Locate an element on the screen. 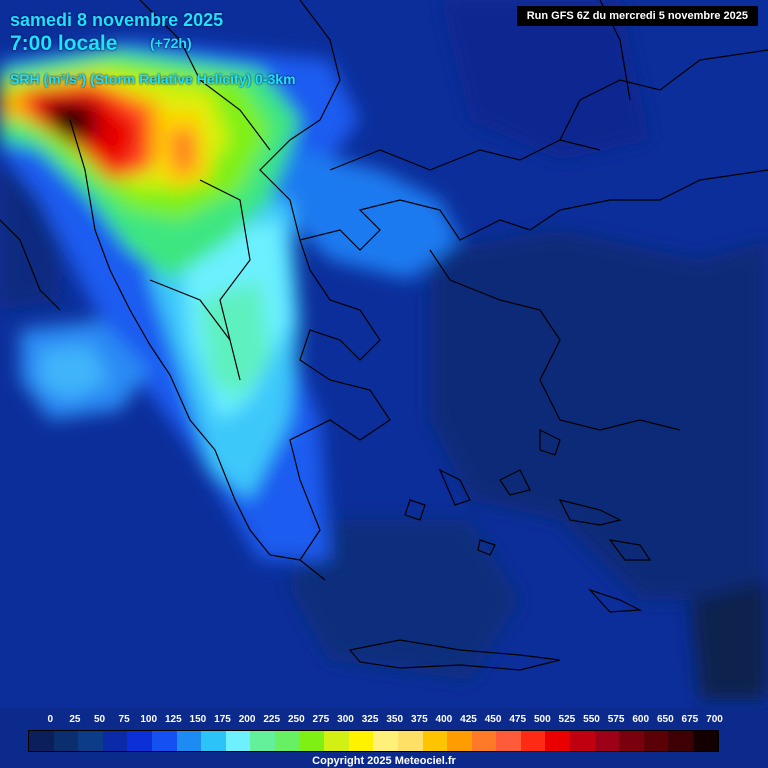 This screenshot has width=768, height=768. legend-label: 350 is located at coordinates (395, 719).